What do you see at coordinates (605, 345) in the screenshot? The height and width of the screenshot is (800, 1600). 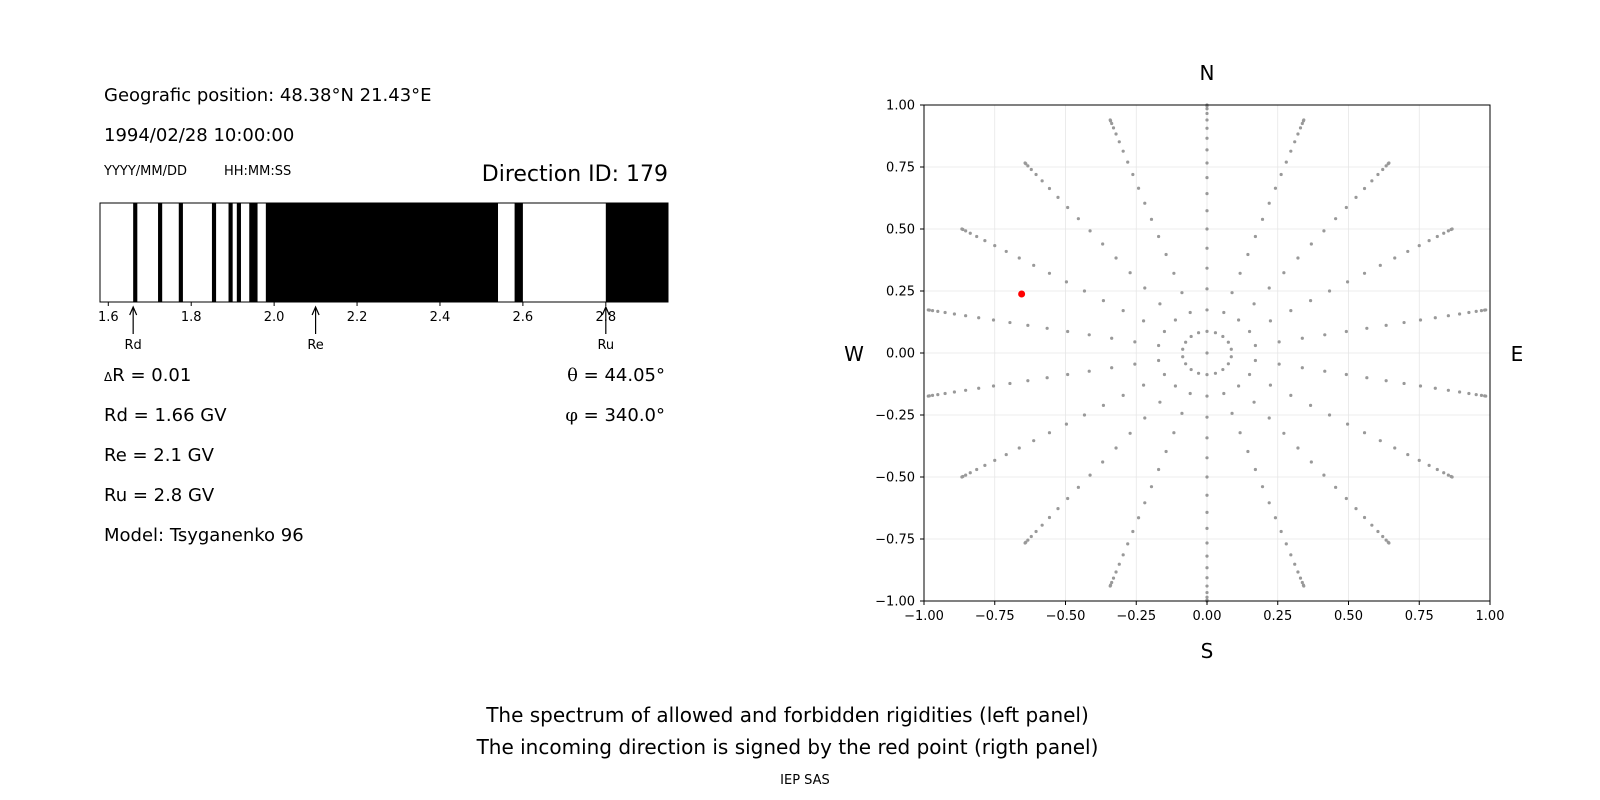 I see `marker-label-ru: Ru` at bounding box center [605, 345].